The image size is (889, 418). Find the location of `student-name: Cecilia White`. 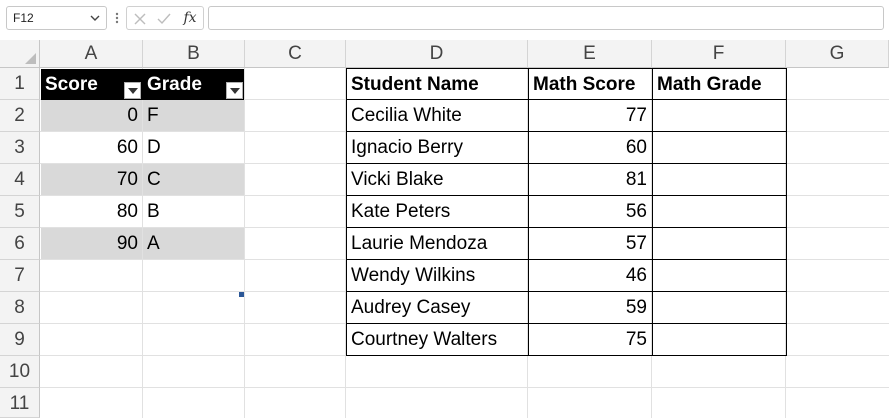

student-name: Cecilia White is located at coordinates (406, 115).